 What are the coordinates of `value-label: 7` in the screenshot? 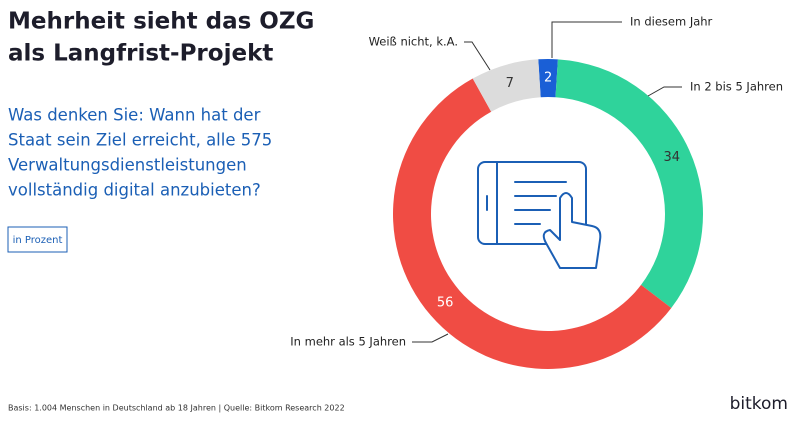 It's located at (510, 83).